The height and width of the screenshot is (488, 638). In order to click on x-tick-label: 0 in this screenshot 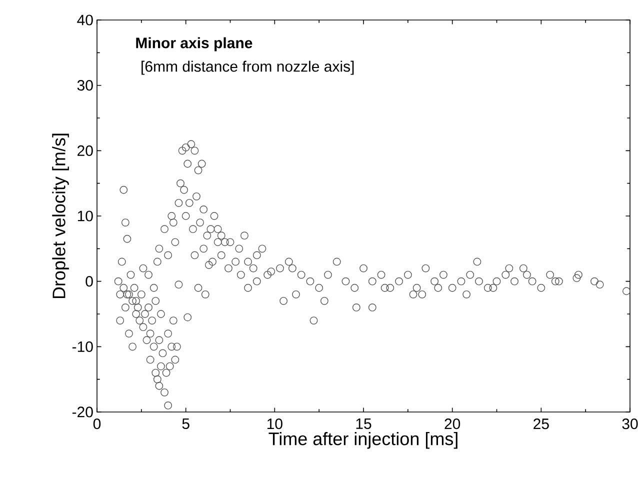, I will do `click(97, 424)`.